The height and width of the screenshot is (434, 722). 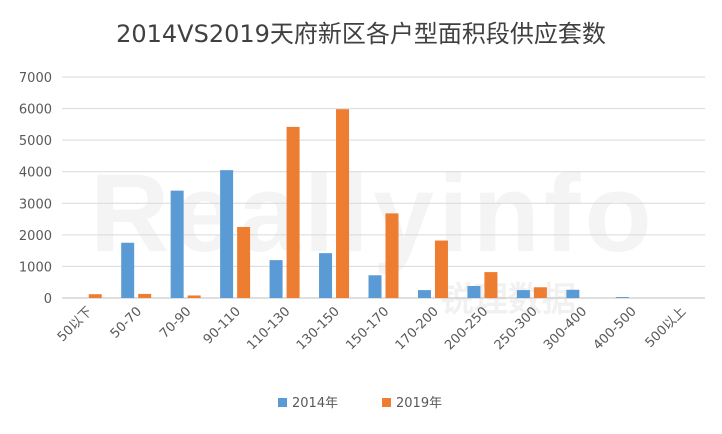 I want to click on chart-title: 2014VS2019天府新区各户型面积段供应套数, so click(x=361, y=34).